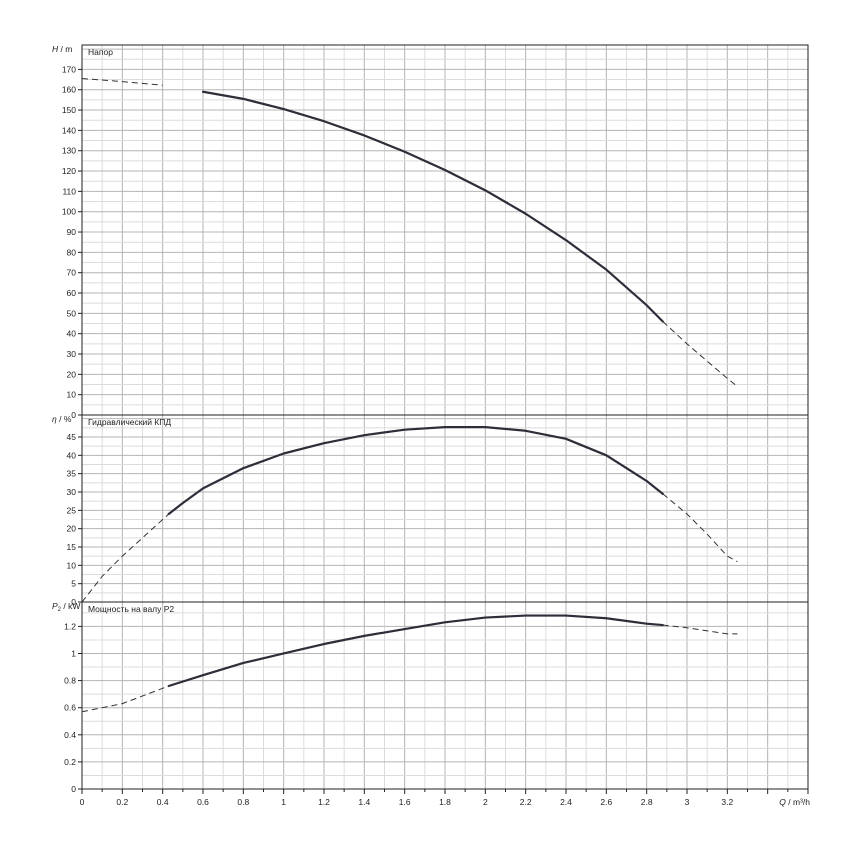  What do you see at coordinates (445, 802) in the screenshot?
I see `x-tick-label: 1.8` at bounding box center [445, 802].